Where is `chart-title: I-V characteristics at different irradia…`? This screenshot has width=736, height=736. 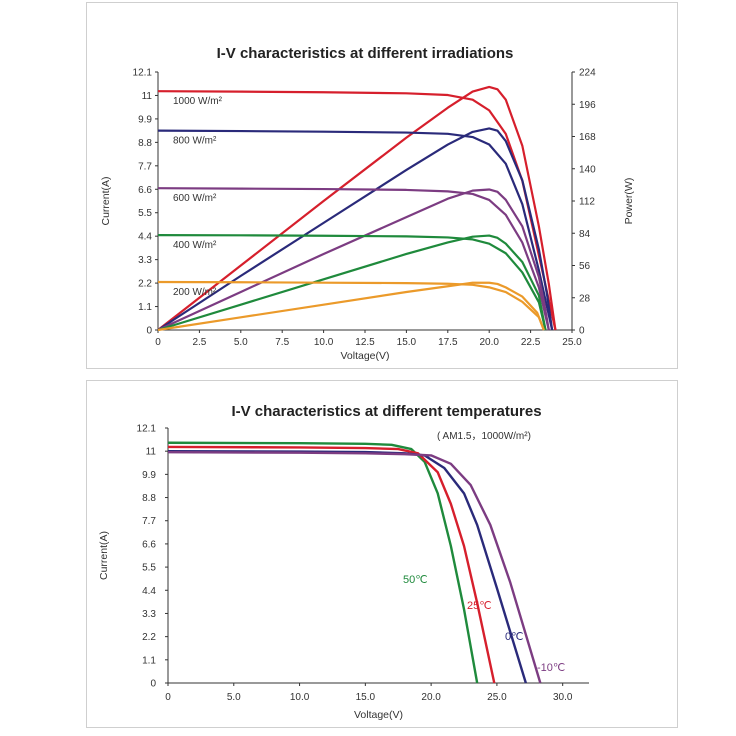 chart-title: I-V characteristics at different irradia… is located at coordinates (365, 53).